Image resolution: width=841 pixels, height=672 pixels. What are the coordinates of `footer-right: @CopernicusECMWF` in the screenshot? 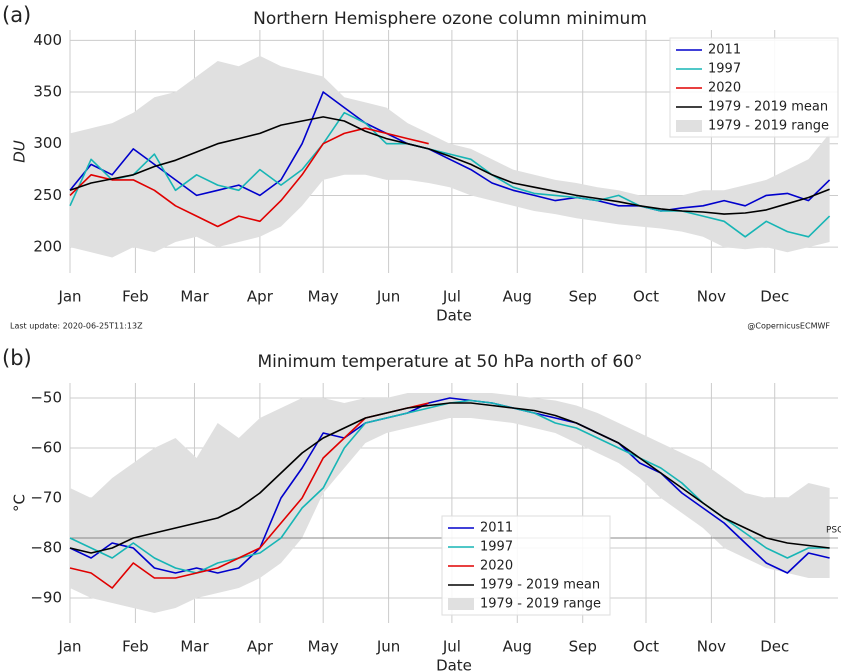 It's located at (788, 326).